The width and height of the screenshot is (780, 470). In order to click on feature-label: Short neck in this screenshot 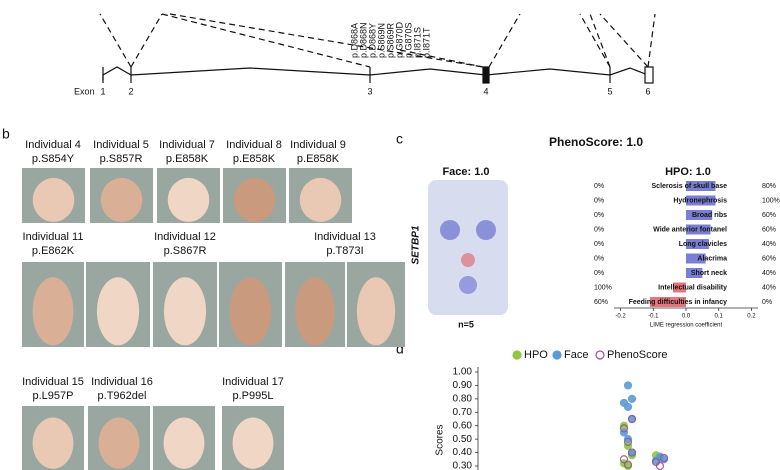, I will do `click(709, 273)`.